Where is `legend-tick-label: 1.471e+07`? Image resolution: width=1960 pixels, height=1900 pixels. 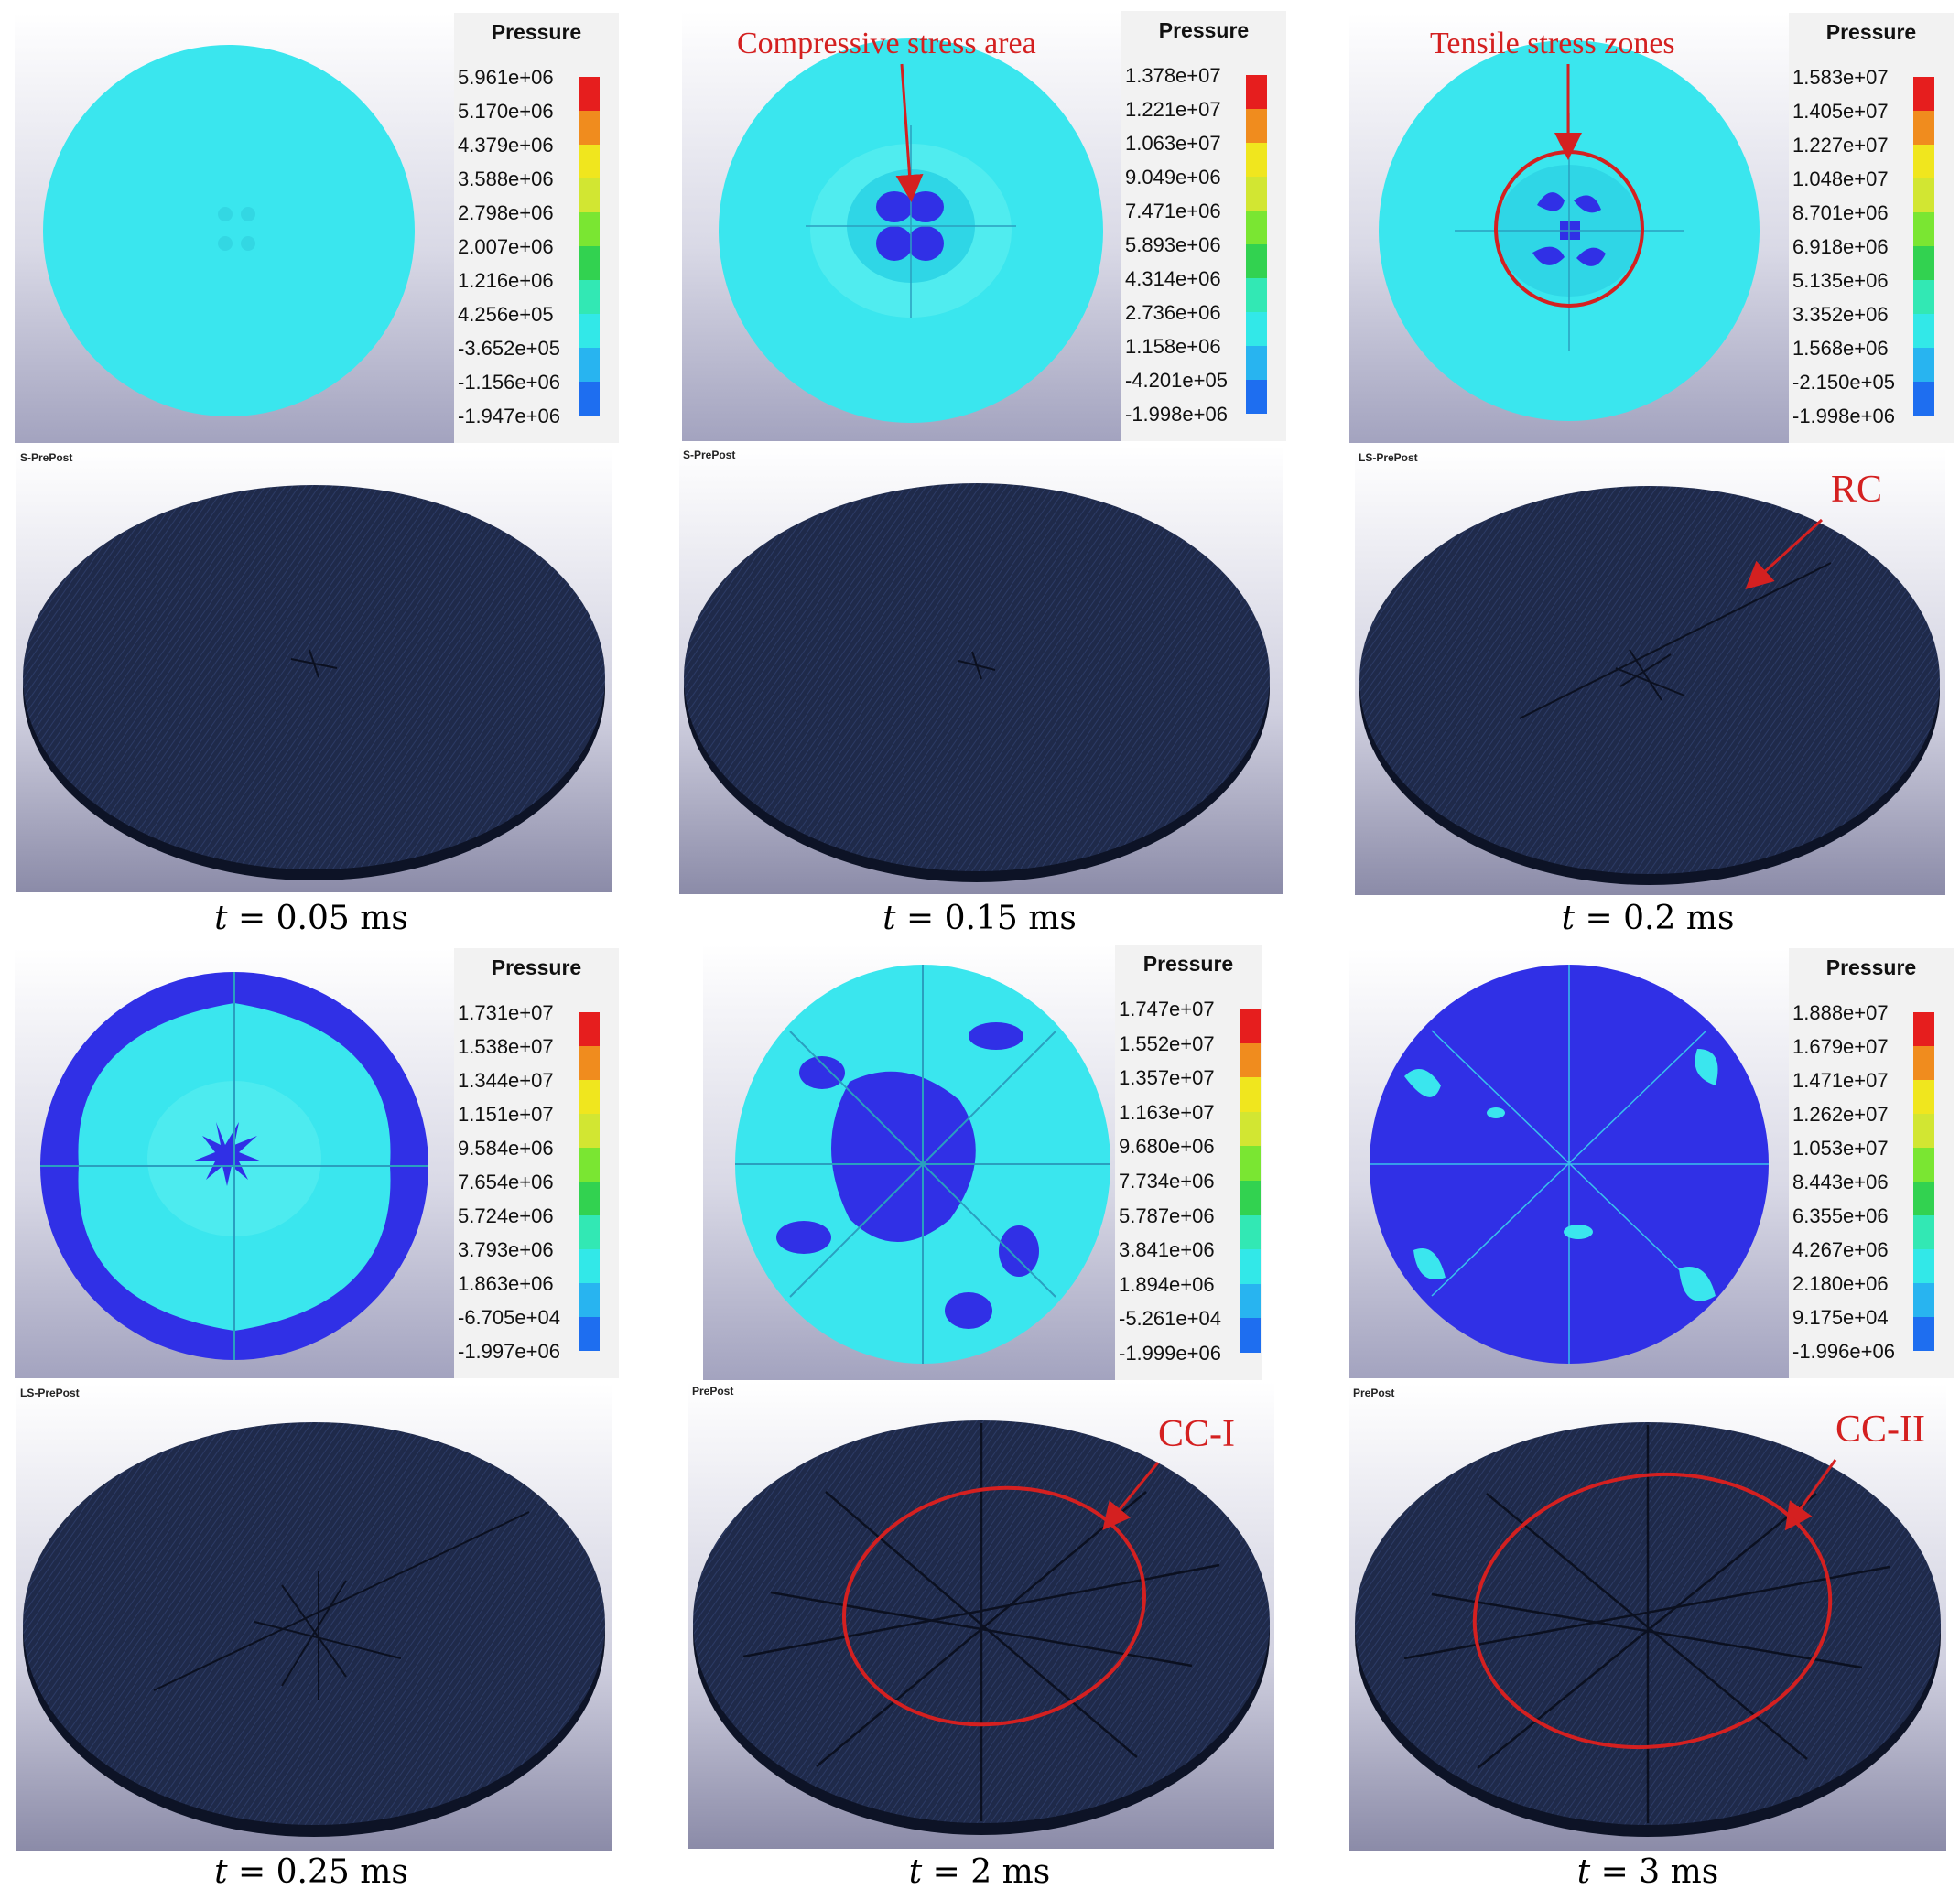
legend-tick-label: 1.471e+07 is located at coordinates (1841, 1080).